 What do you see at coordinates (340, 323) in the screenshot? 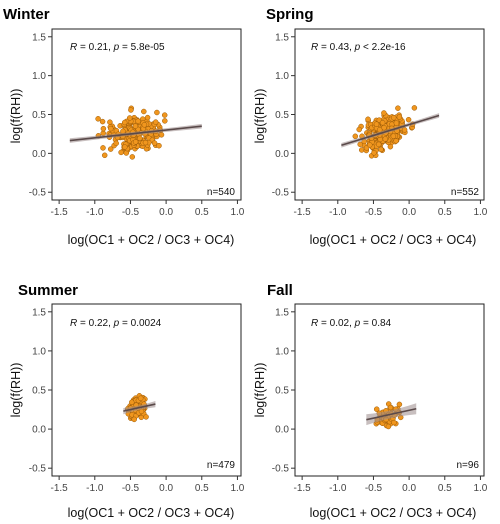
I see `stat-r: 0.02` at bounding box center [340, 323].